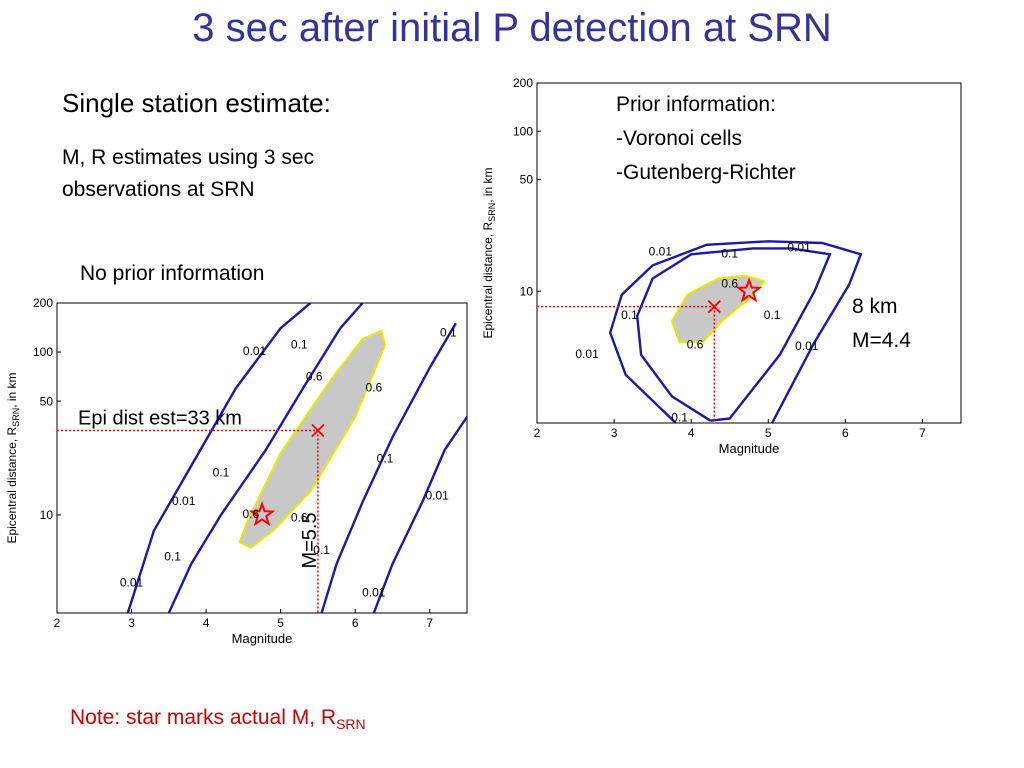  What do you see at coordinates (196, 103) in the screenshot?
I see `single-station-heading: Single station estimate:` at bounding box center [196, 103].